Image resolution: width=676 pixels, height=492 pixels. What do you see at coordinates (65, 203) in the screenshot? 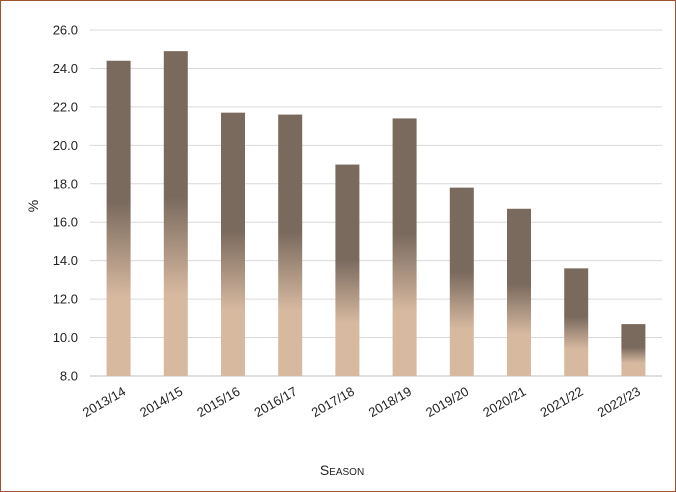
I see `y-tick-labels: 8.0 10.0 12.0 14.0 16.0 18.0 20.0 22.0 24.0 26.0` at bounding box center [65, 203].